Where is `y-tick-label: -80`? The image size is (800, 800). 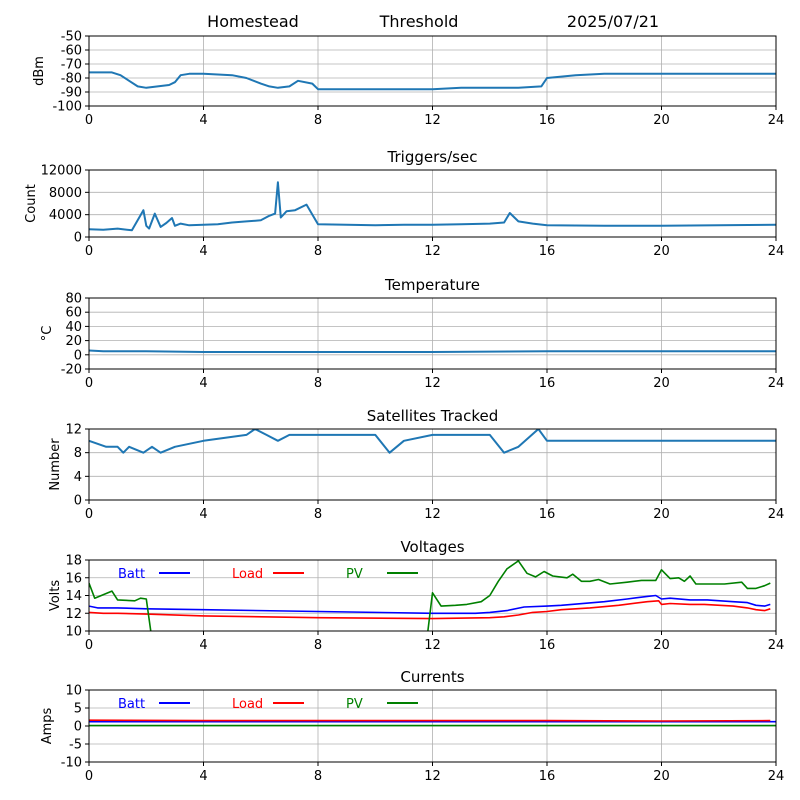
y-tick-label: -80 is located at coordinates (71, 79).